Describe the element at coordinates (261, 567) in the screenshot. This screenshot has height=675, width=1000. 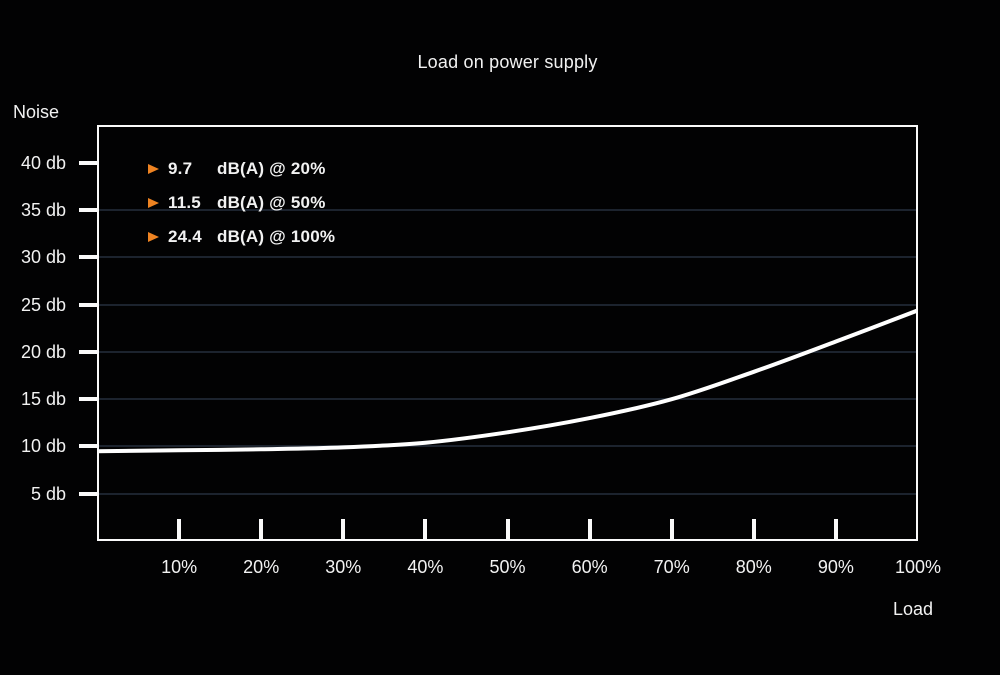
I see `x-tick-label: 20%` at that location.